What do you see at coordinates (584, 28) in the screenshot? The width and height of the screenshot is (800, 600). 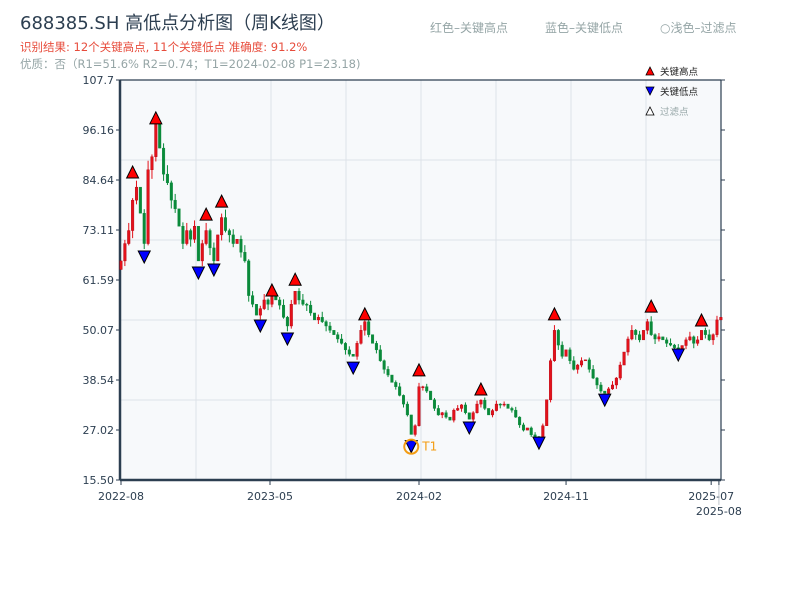 I see `hint-blue: 蓝色–关键低点` at bounding box center [584, 28].